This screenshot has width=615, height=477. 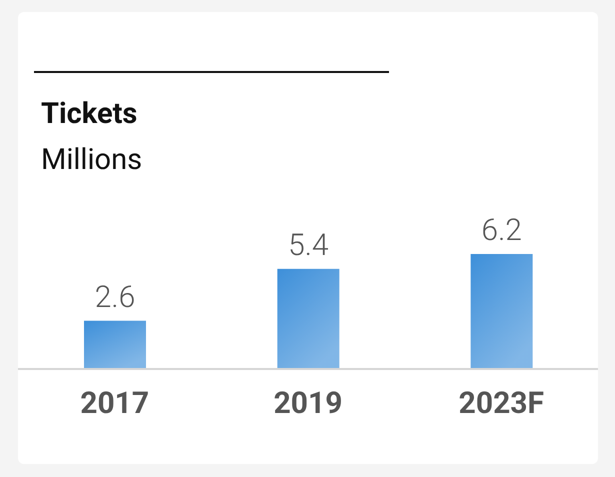 I want to click on chart-title: Tickets, so click(x=89, y=114).